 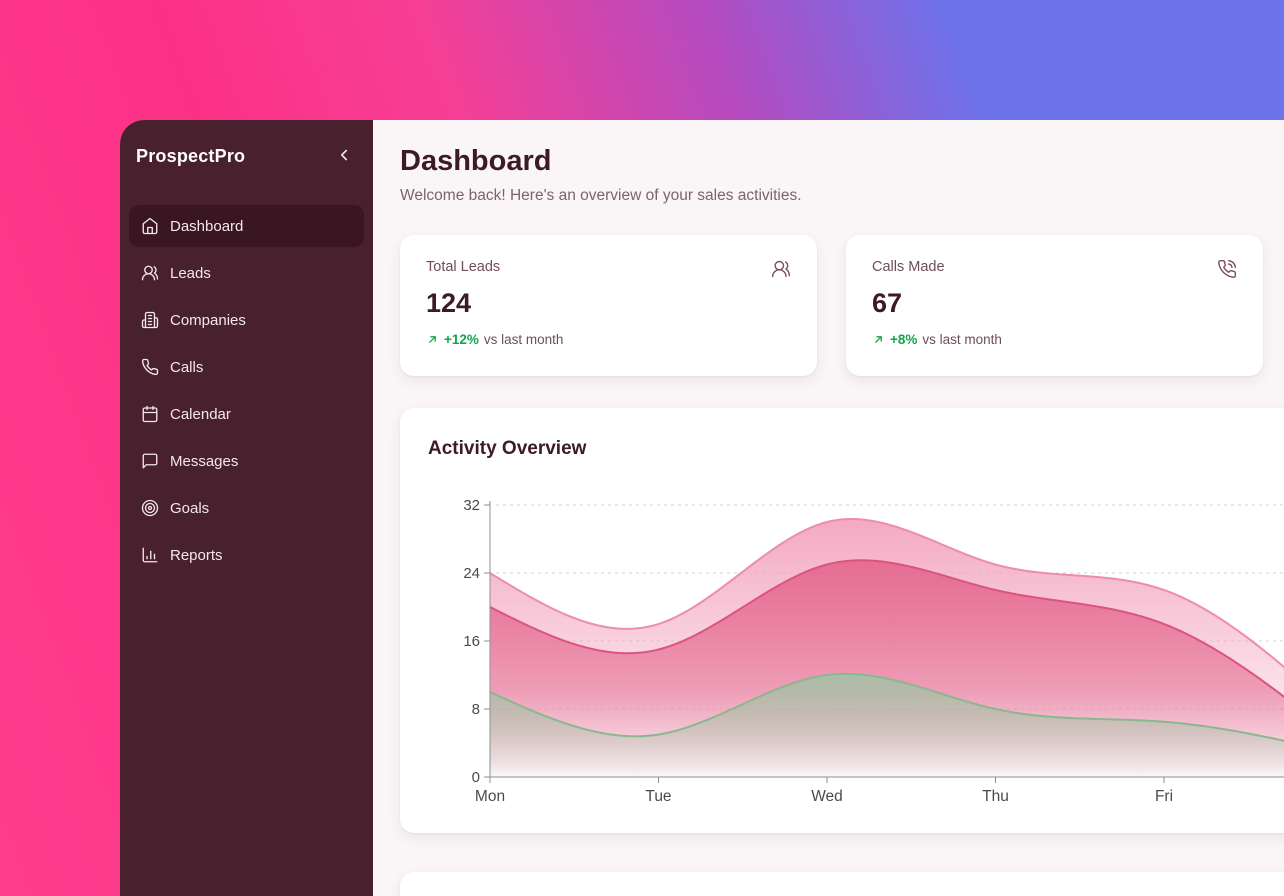 I want to click on message-square-icon, so click(x=150, y=461).